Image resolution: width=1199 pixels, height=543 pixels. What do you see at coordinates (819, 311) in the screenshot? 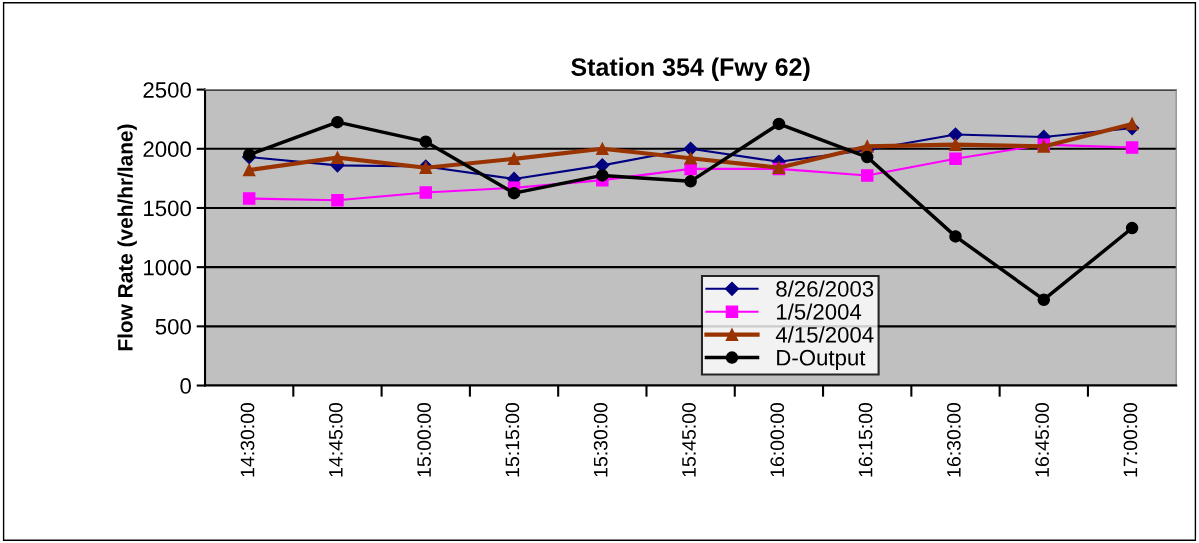
I see `legend-label: 1/5/2004` at bounding box center [819, 311].